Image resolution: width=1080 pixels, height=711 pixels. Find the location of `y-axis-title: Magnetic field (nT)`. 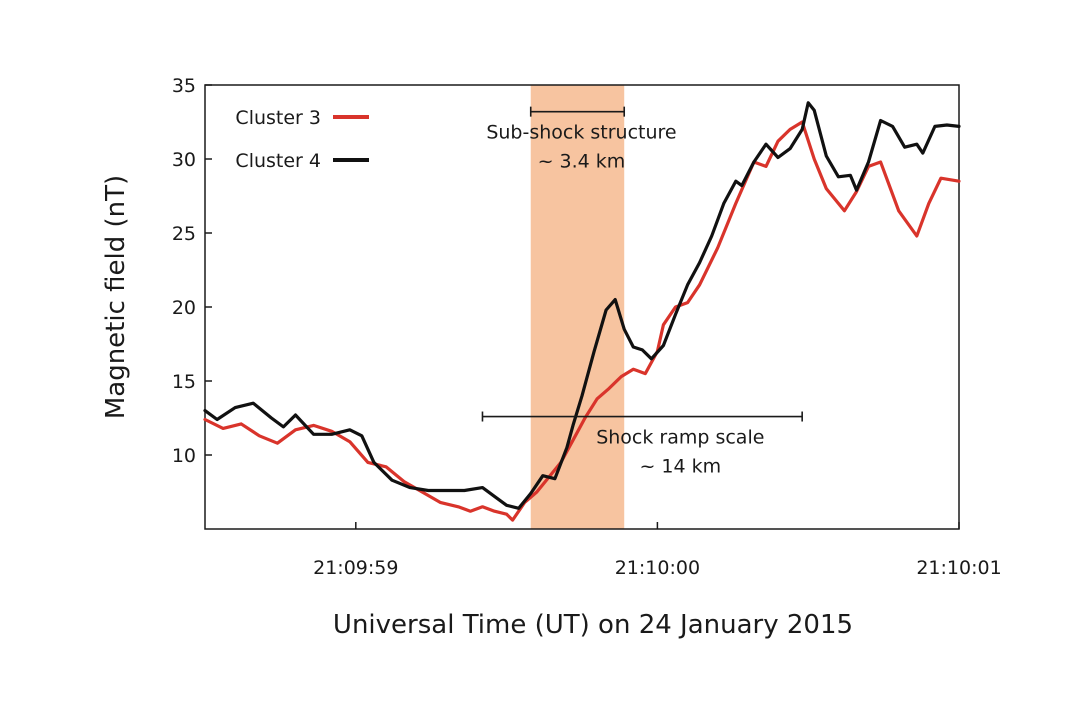

y-axis-title: Magnetic field (nT) is located at coordinates (116, 297).